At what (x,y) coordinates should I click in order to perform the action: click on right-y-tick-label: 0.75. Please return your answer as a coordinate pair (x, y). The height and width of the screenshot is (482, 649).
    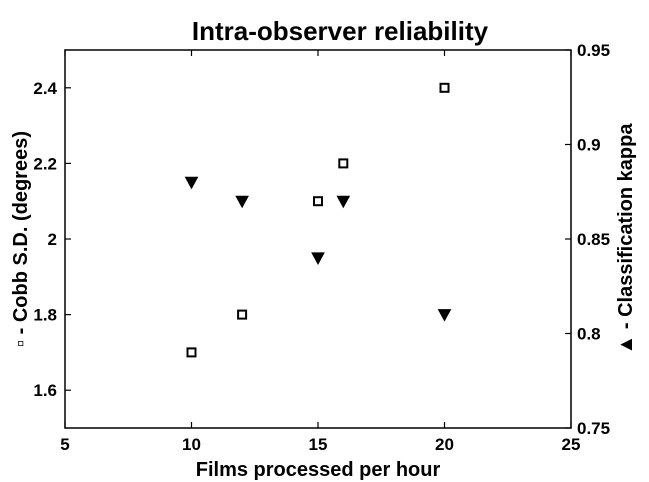
    Looking at the image, I should click on (593, 428).